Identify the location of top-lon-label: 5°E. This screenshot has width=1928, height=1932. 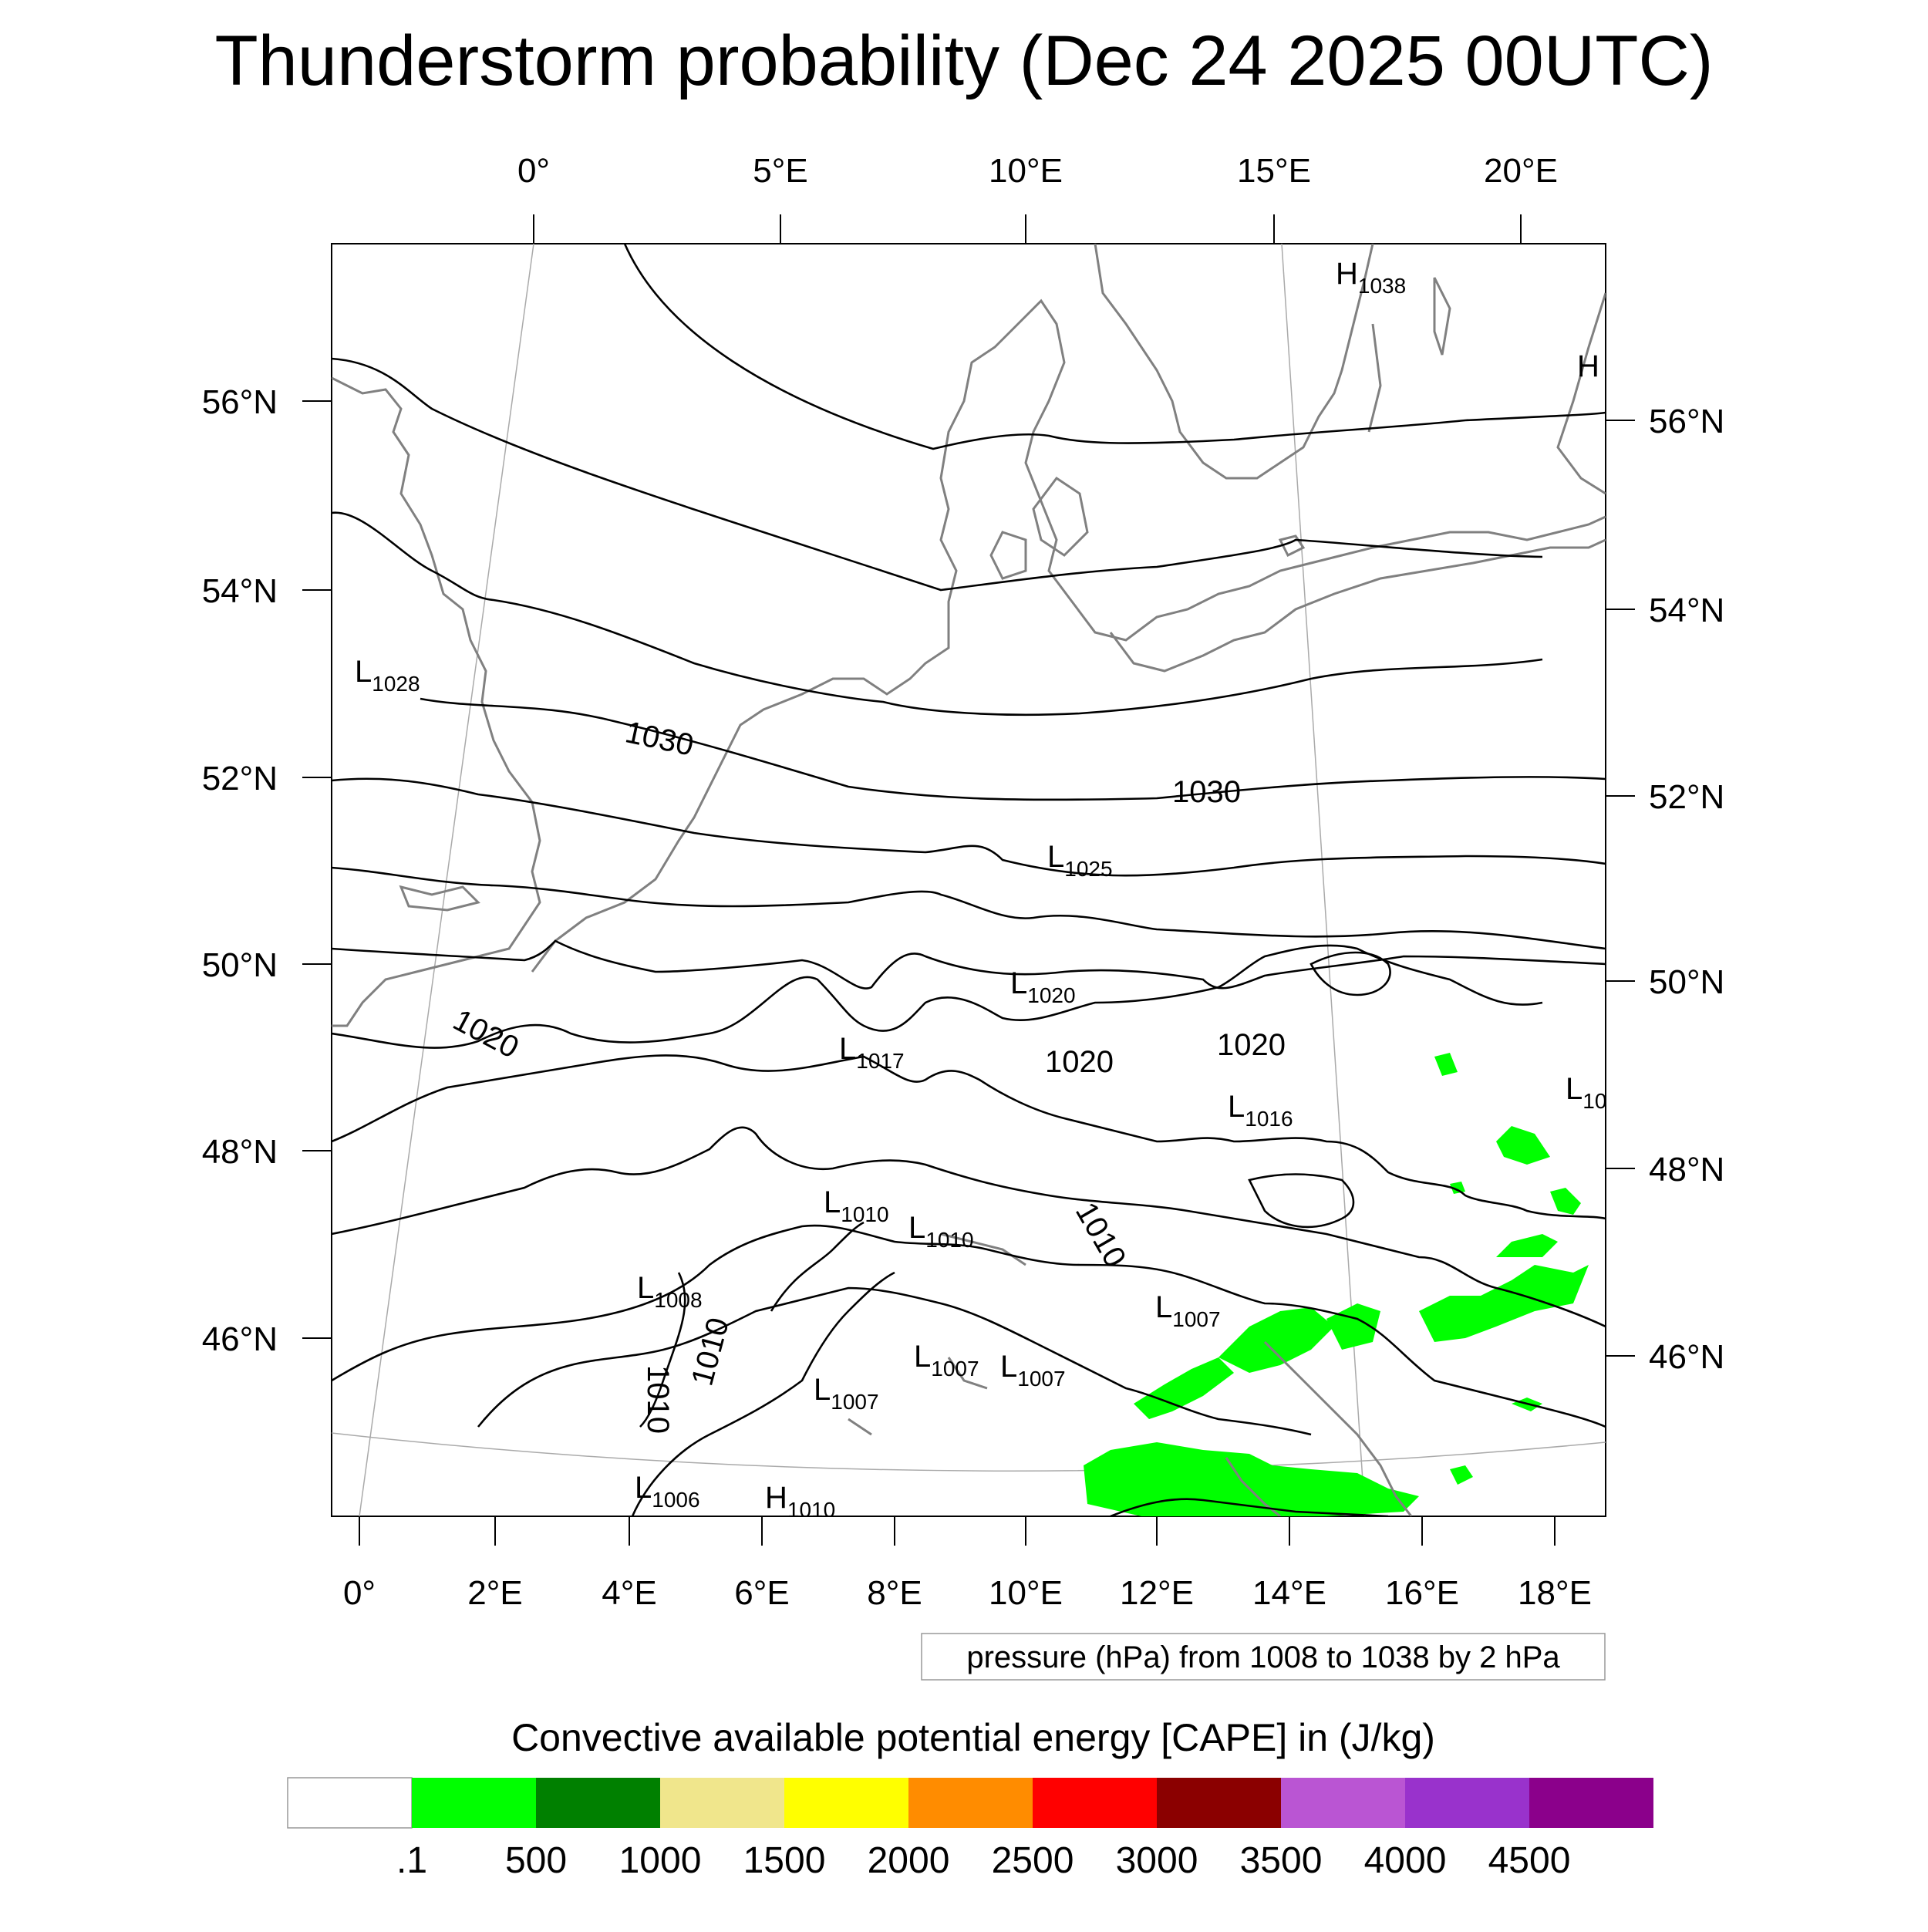
(780, 171).